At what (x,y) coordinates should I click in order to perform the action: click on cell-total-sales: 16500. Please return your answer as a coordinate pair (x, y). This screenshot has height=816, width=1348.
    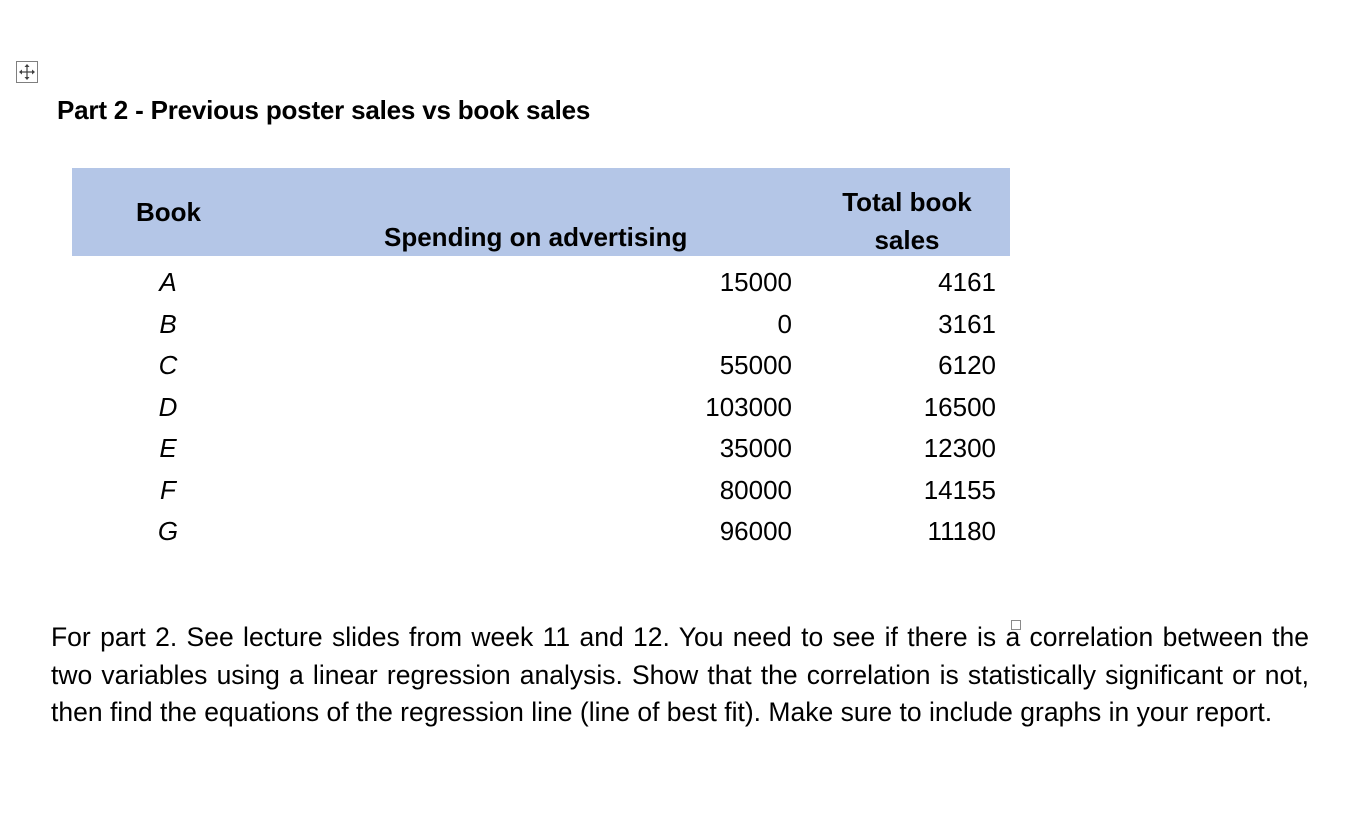
    Looking at the image, I should click on (959, 406).